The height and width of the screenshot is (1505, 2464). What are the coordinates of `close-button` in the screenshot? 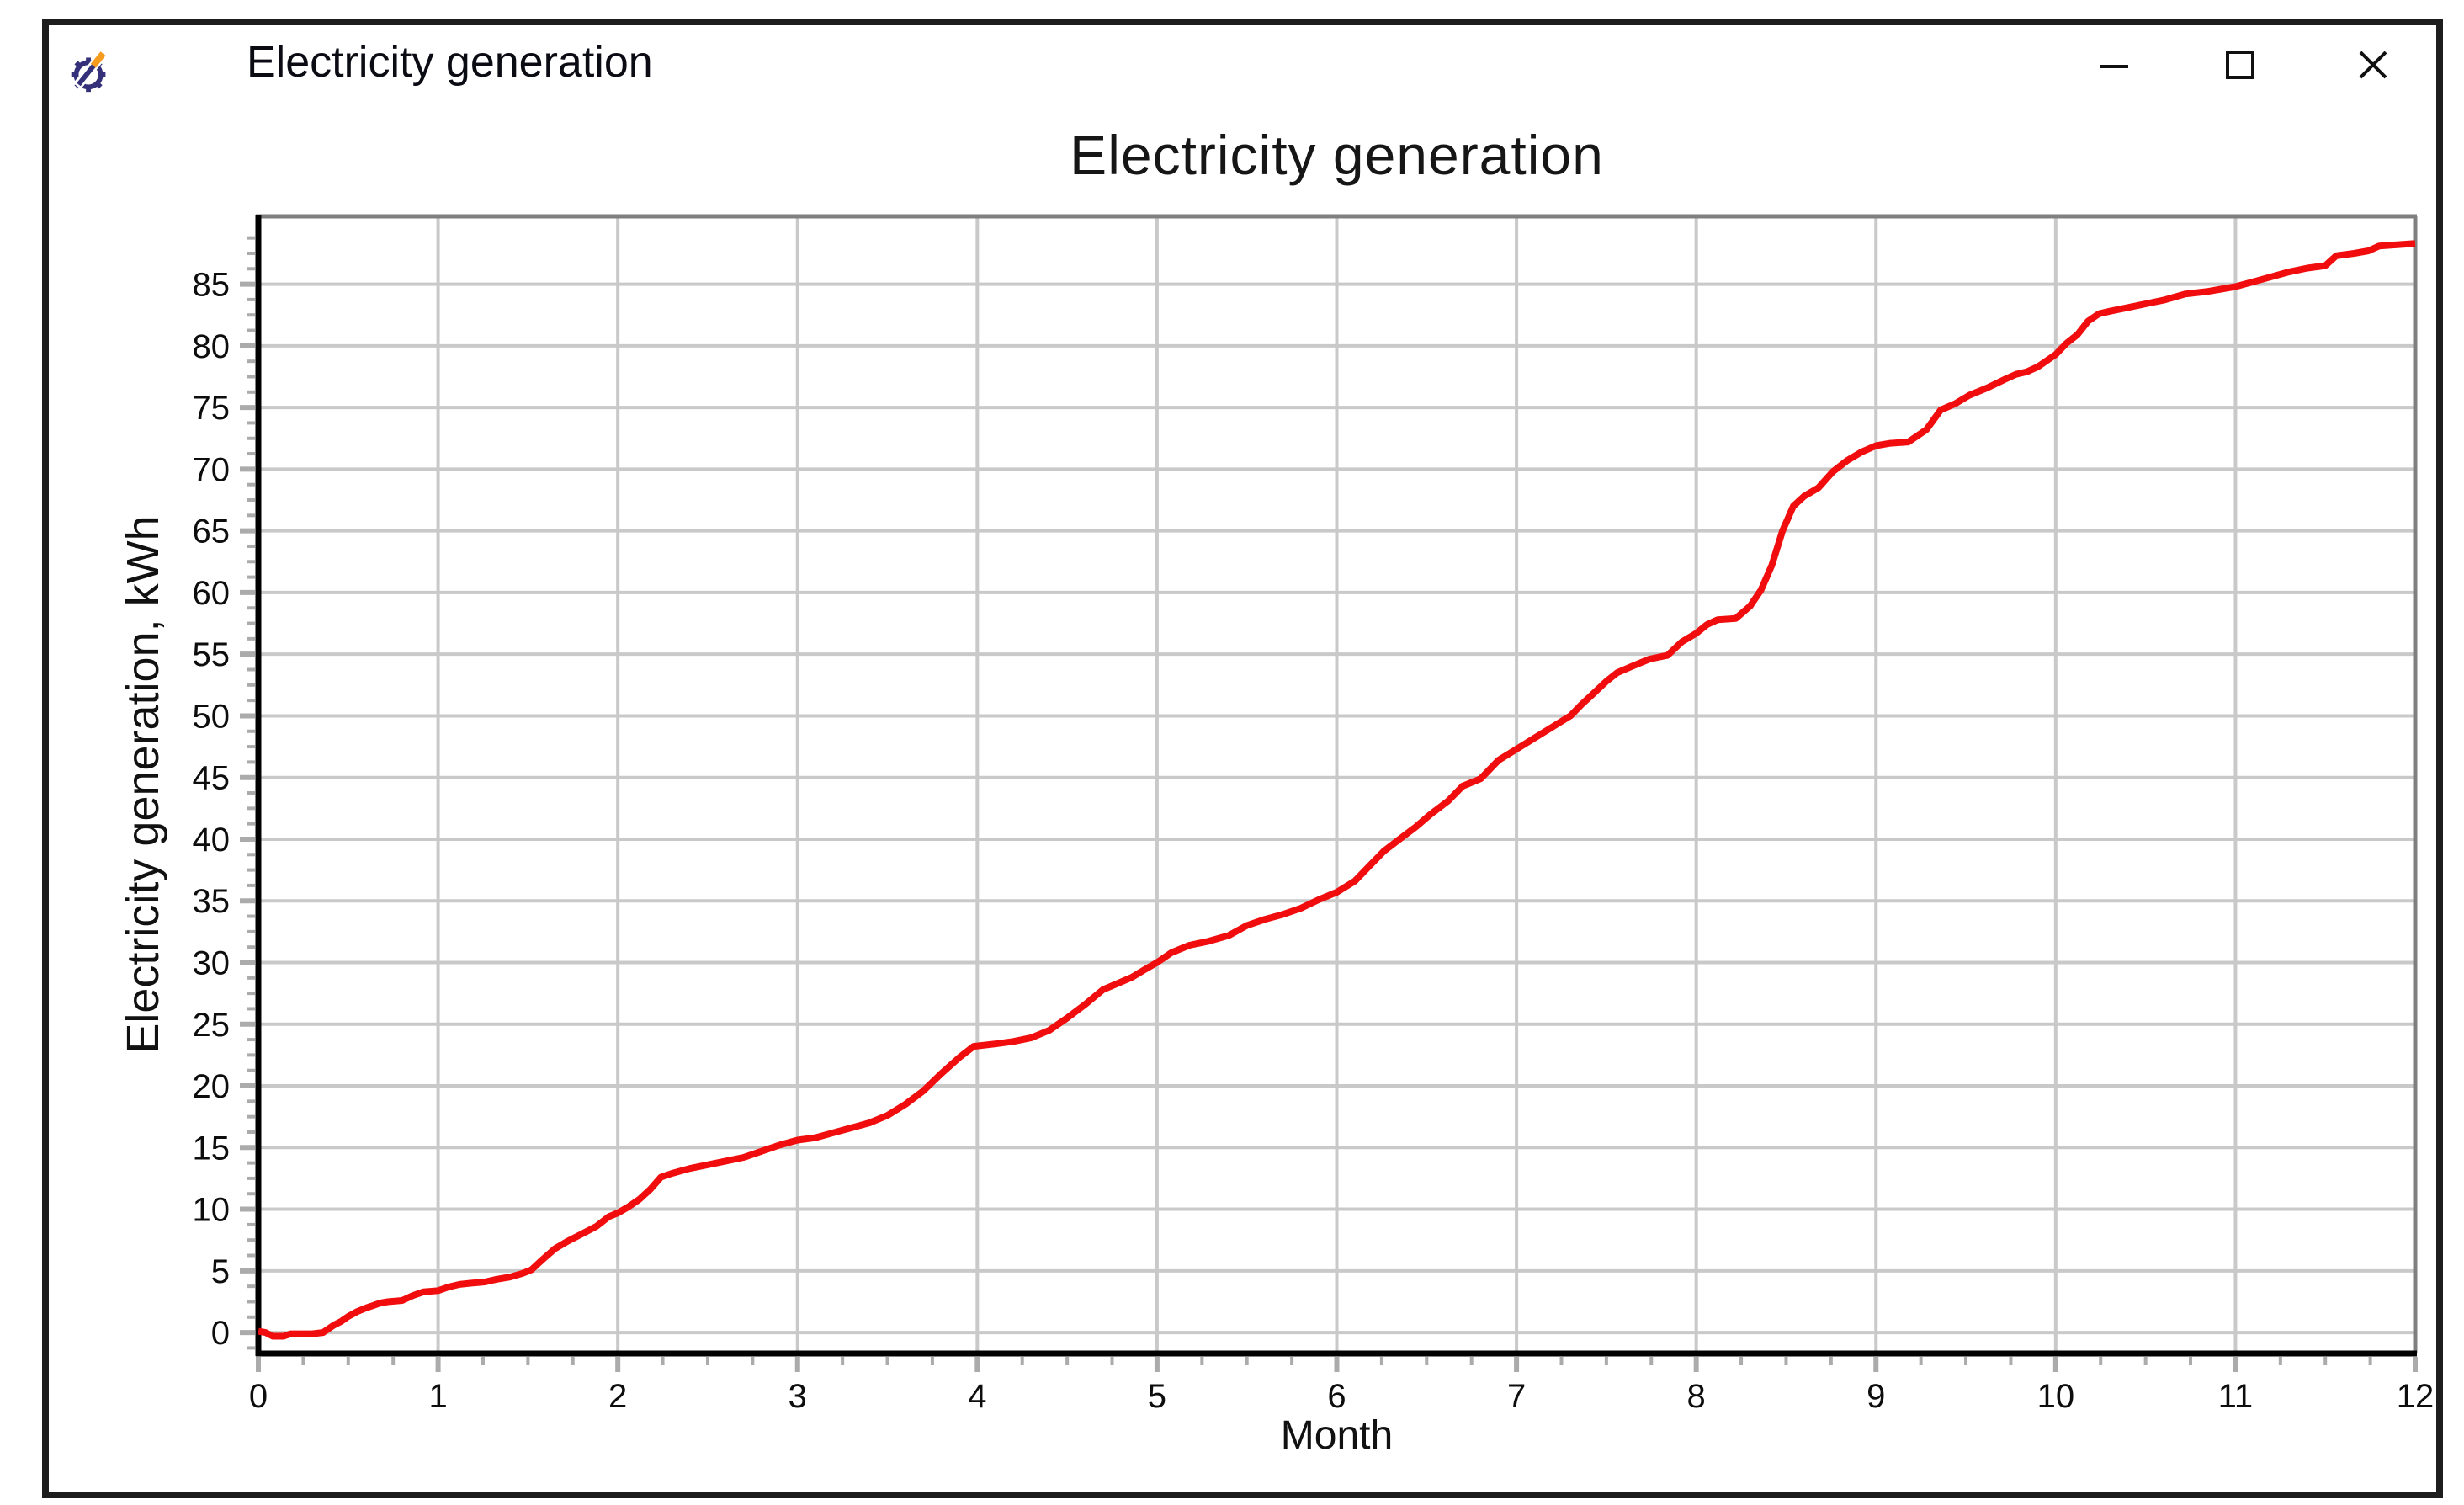 It's located at (2373, 65).